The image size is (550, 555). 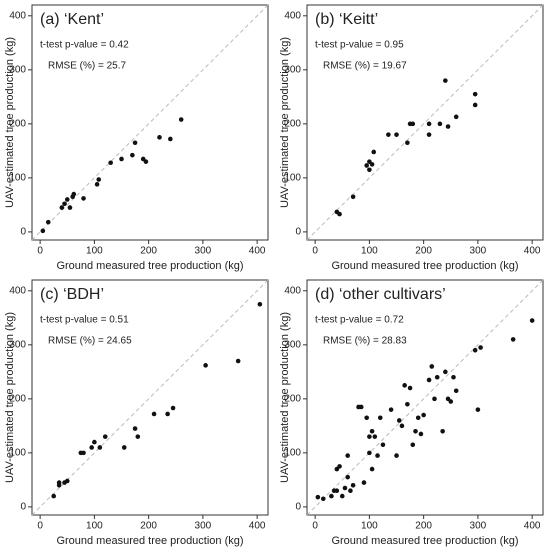 What do you see at coordinates (84, 45) in the screenshot?
I see `annotation: t-test p-value = 0.42` at bounding box center [84, 45].